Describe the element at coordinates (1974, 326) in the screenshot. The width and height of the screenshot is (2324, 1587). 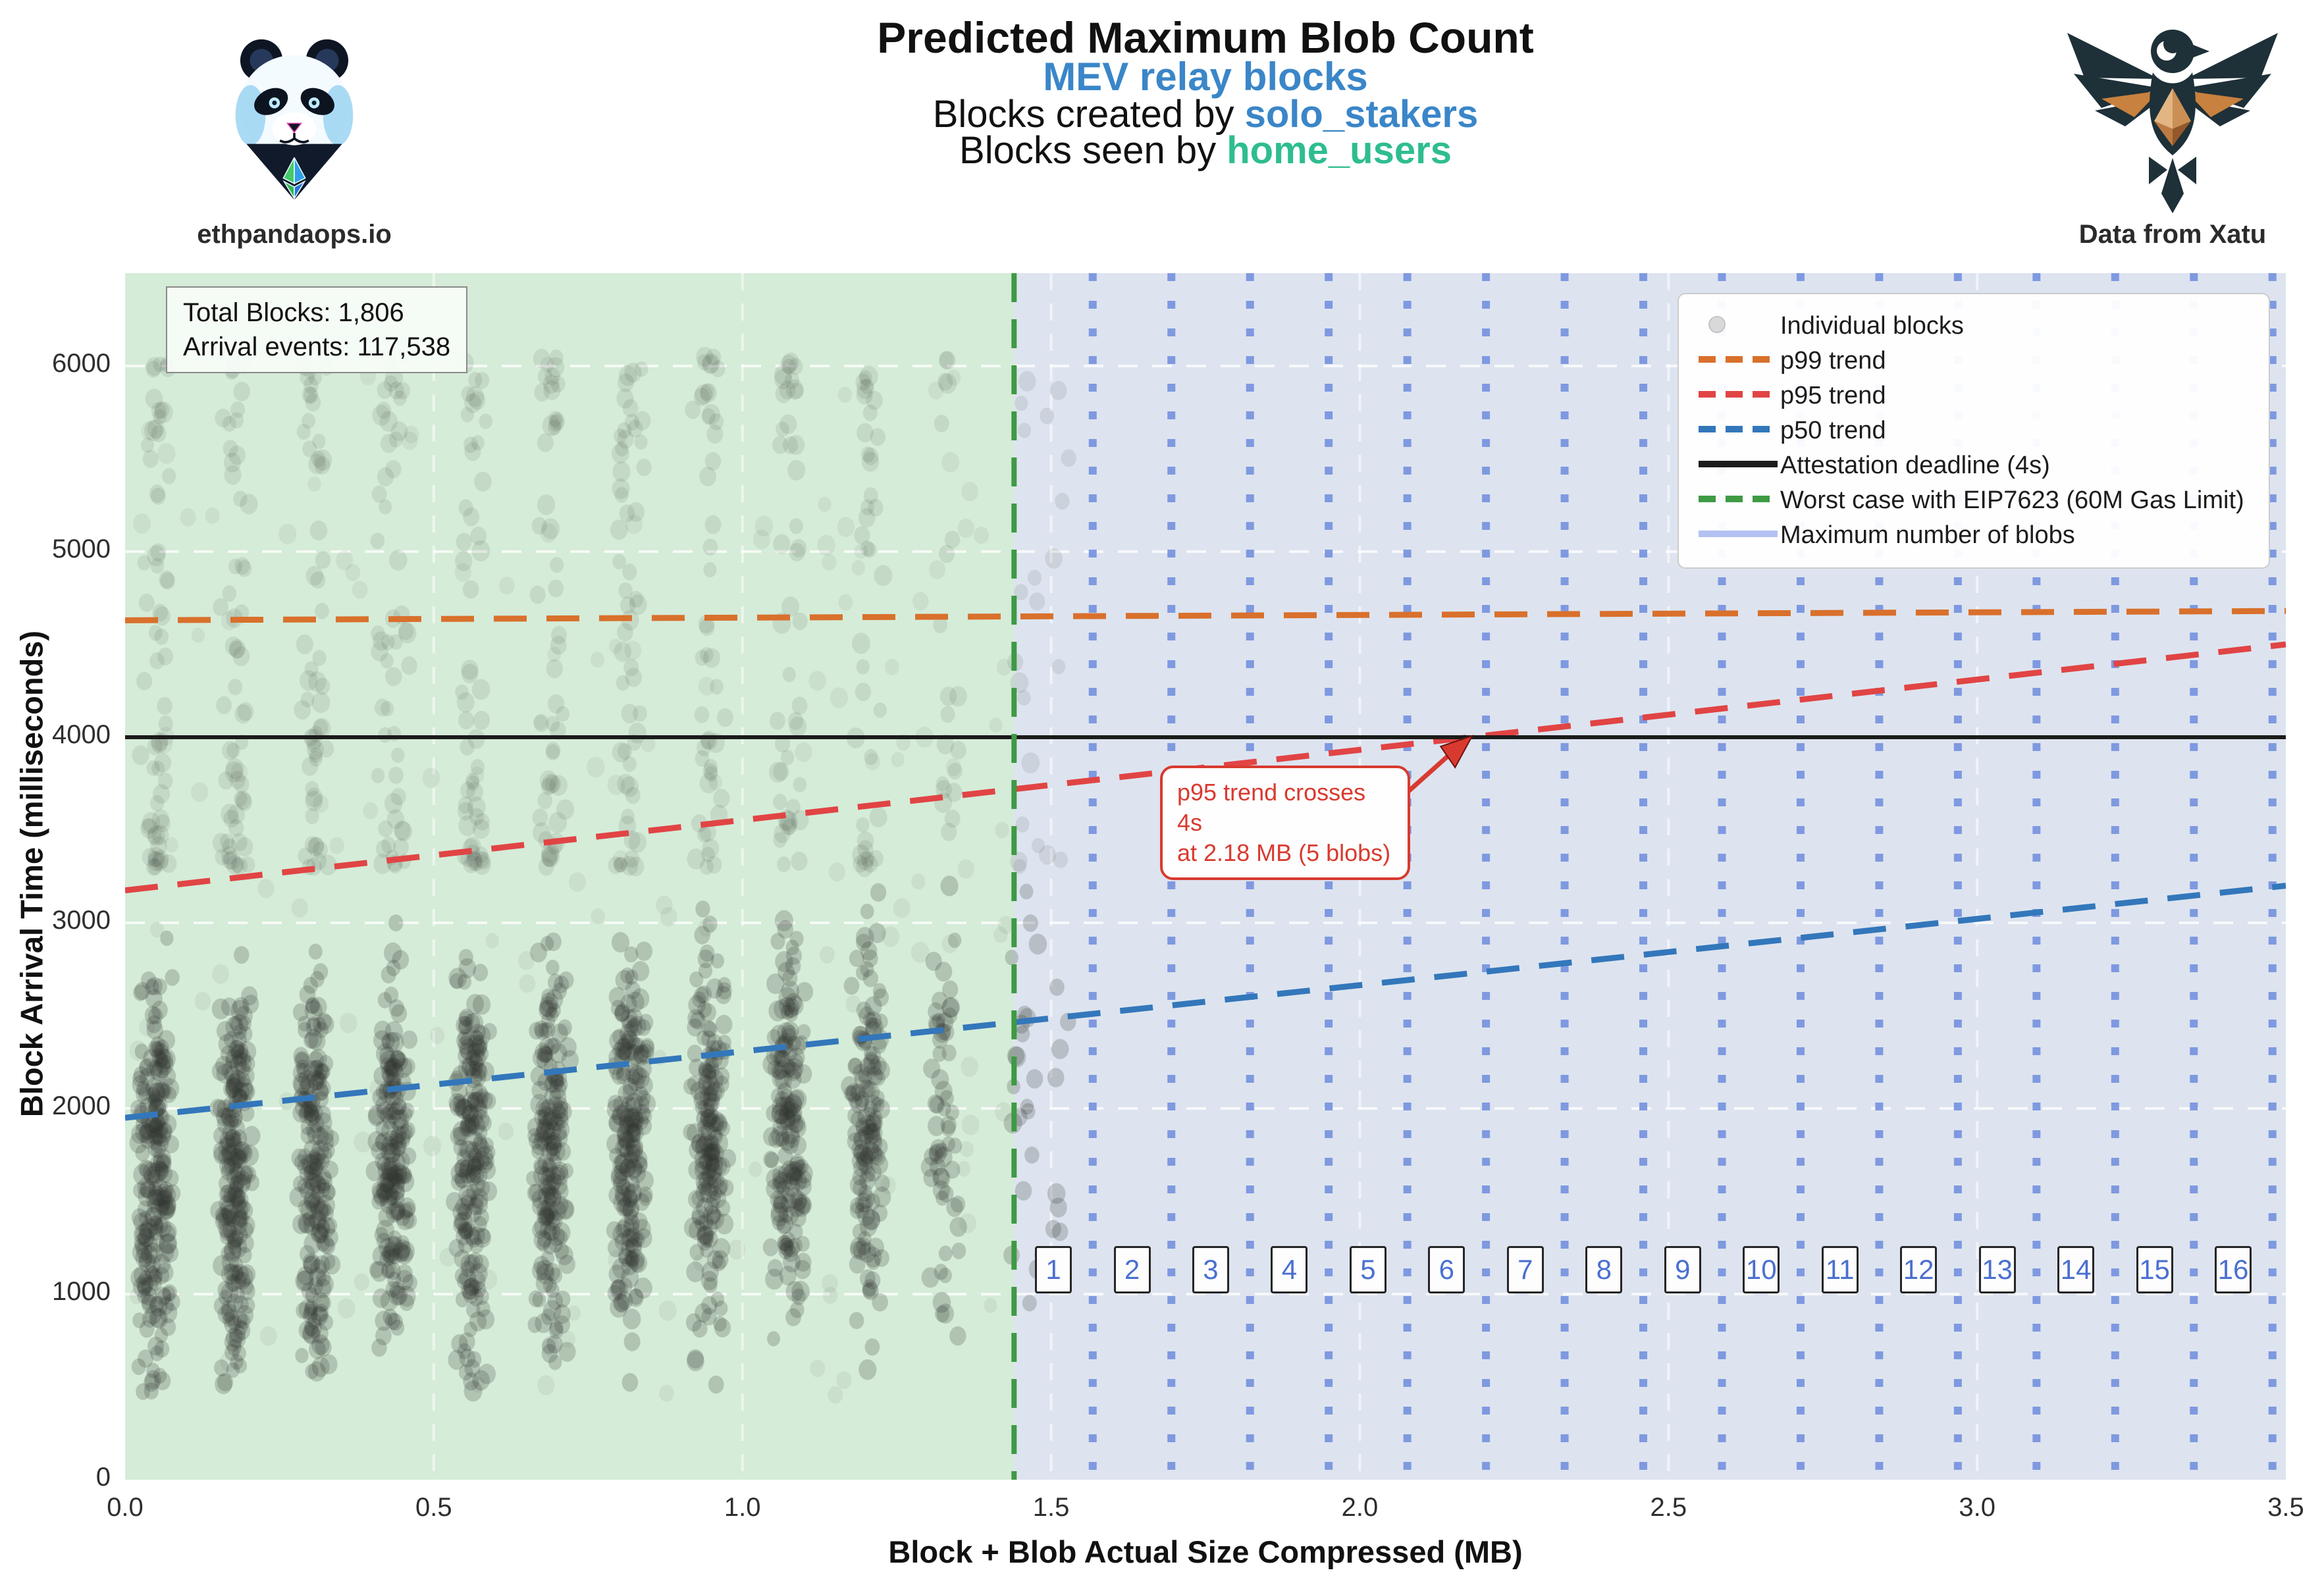
I see `legend-item: Individual blocks` at that location.